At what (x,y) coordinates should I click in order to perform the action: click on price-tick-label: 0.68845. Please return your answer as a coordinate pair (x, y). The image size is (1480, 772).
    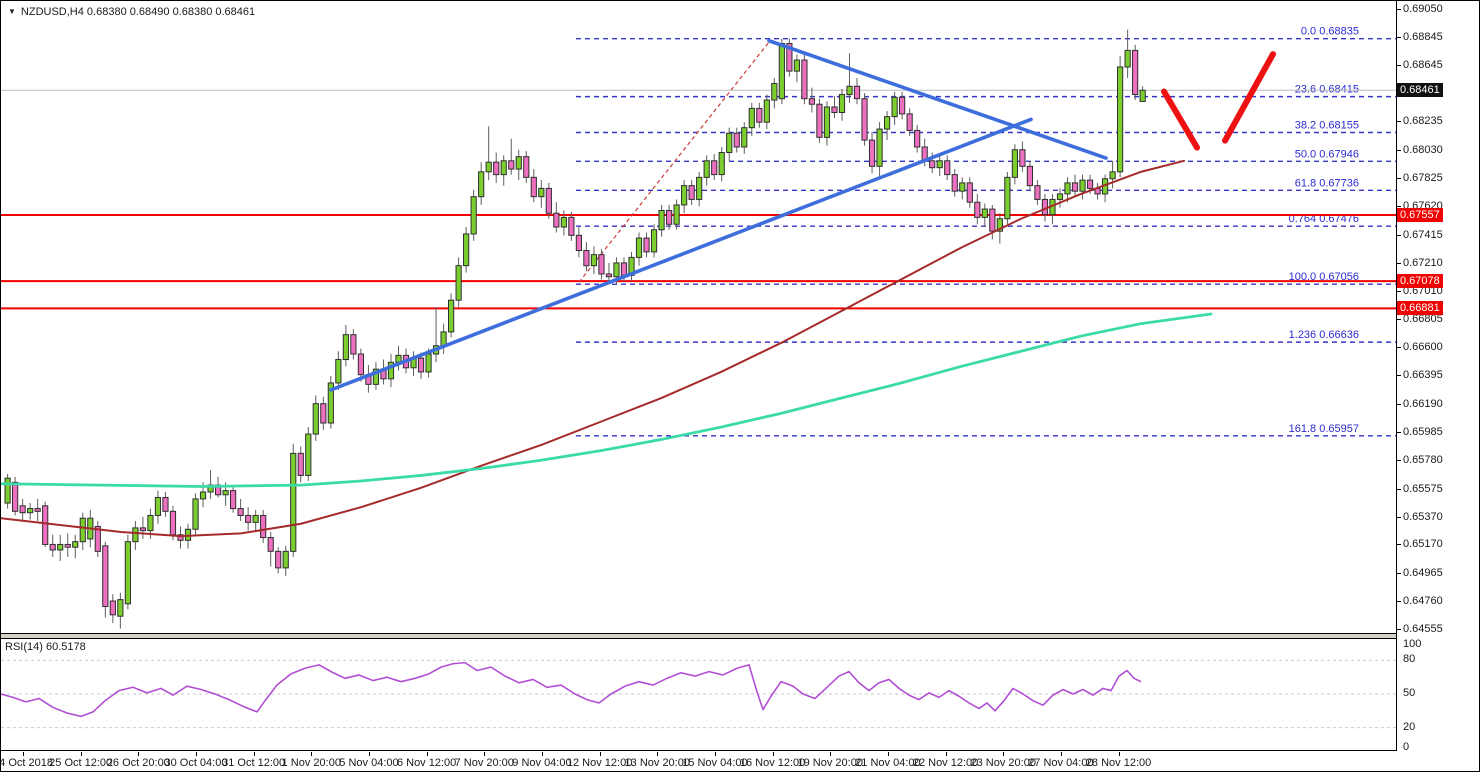
    Looking at the image, I should click on (1423, 37).